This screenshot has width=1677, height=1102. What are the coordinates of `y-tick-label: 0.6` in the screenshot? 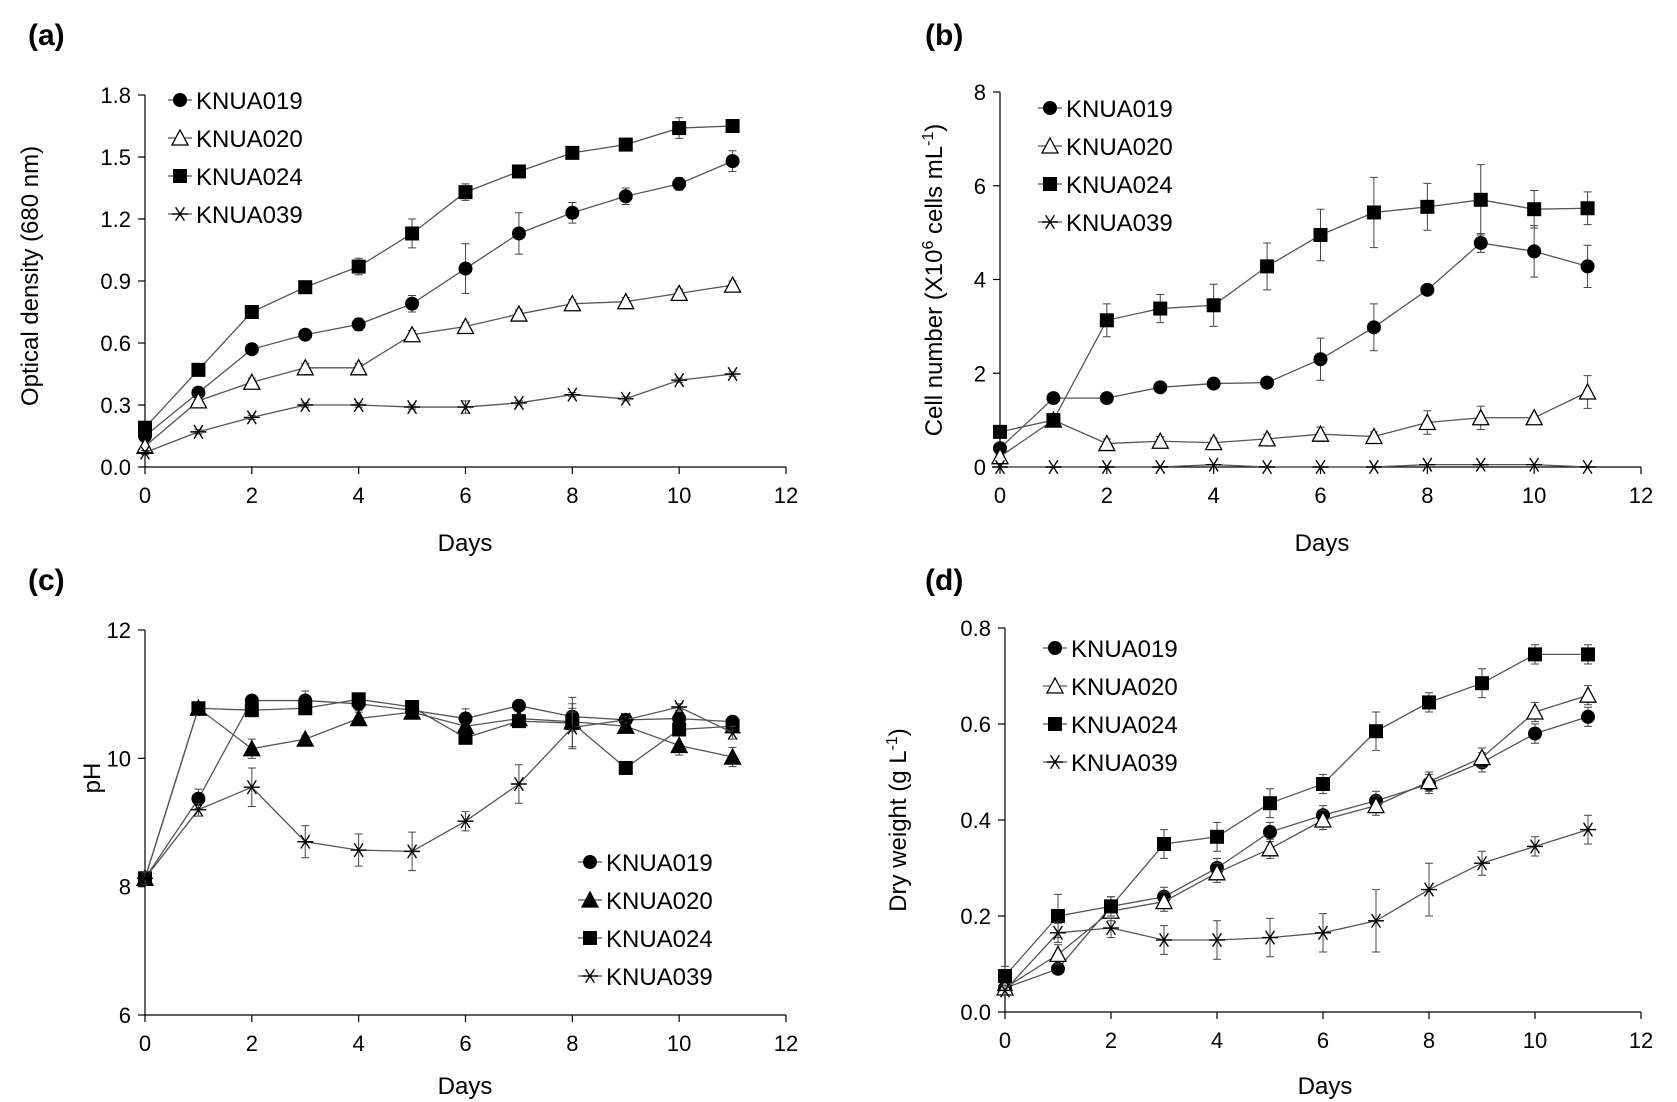 It's located at (975, 724).